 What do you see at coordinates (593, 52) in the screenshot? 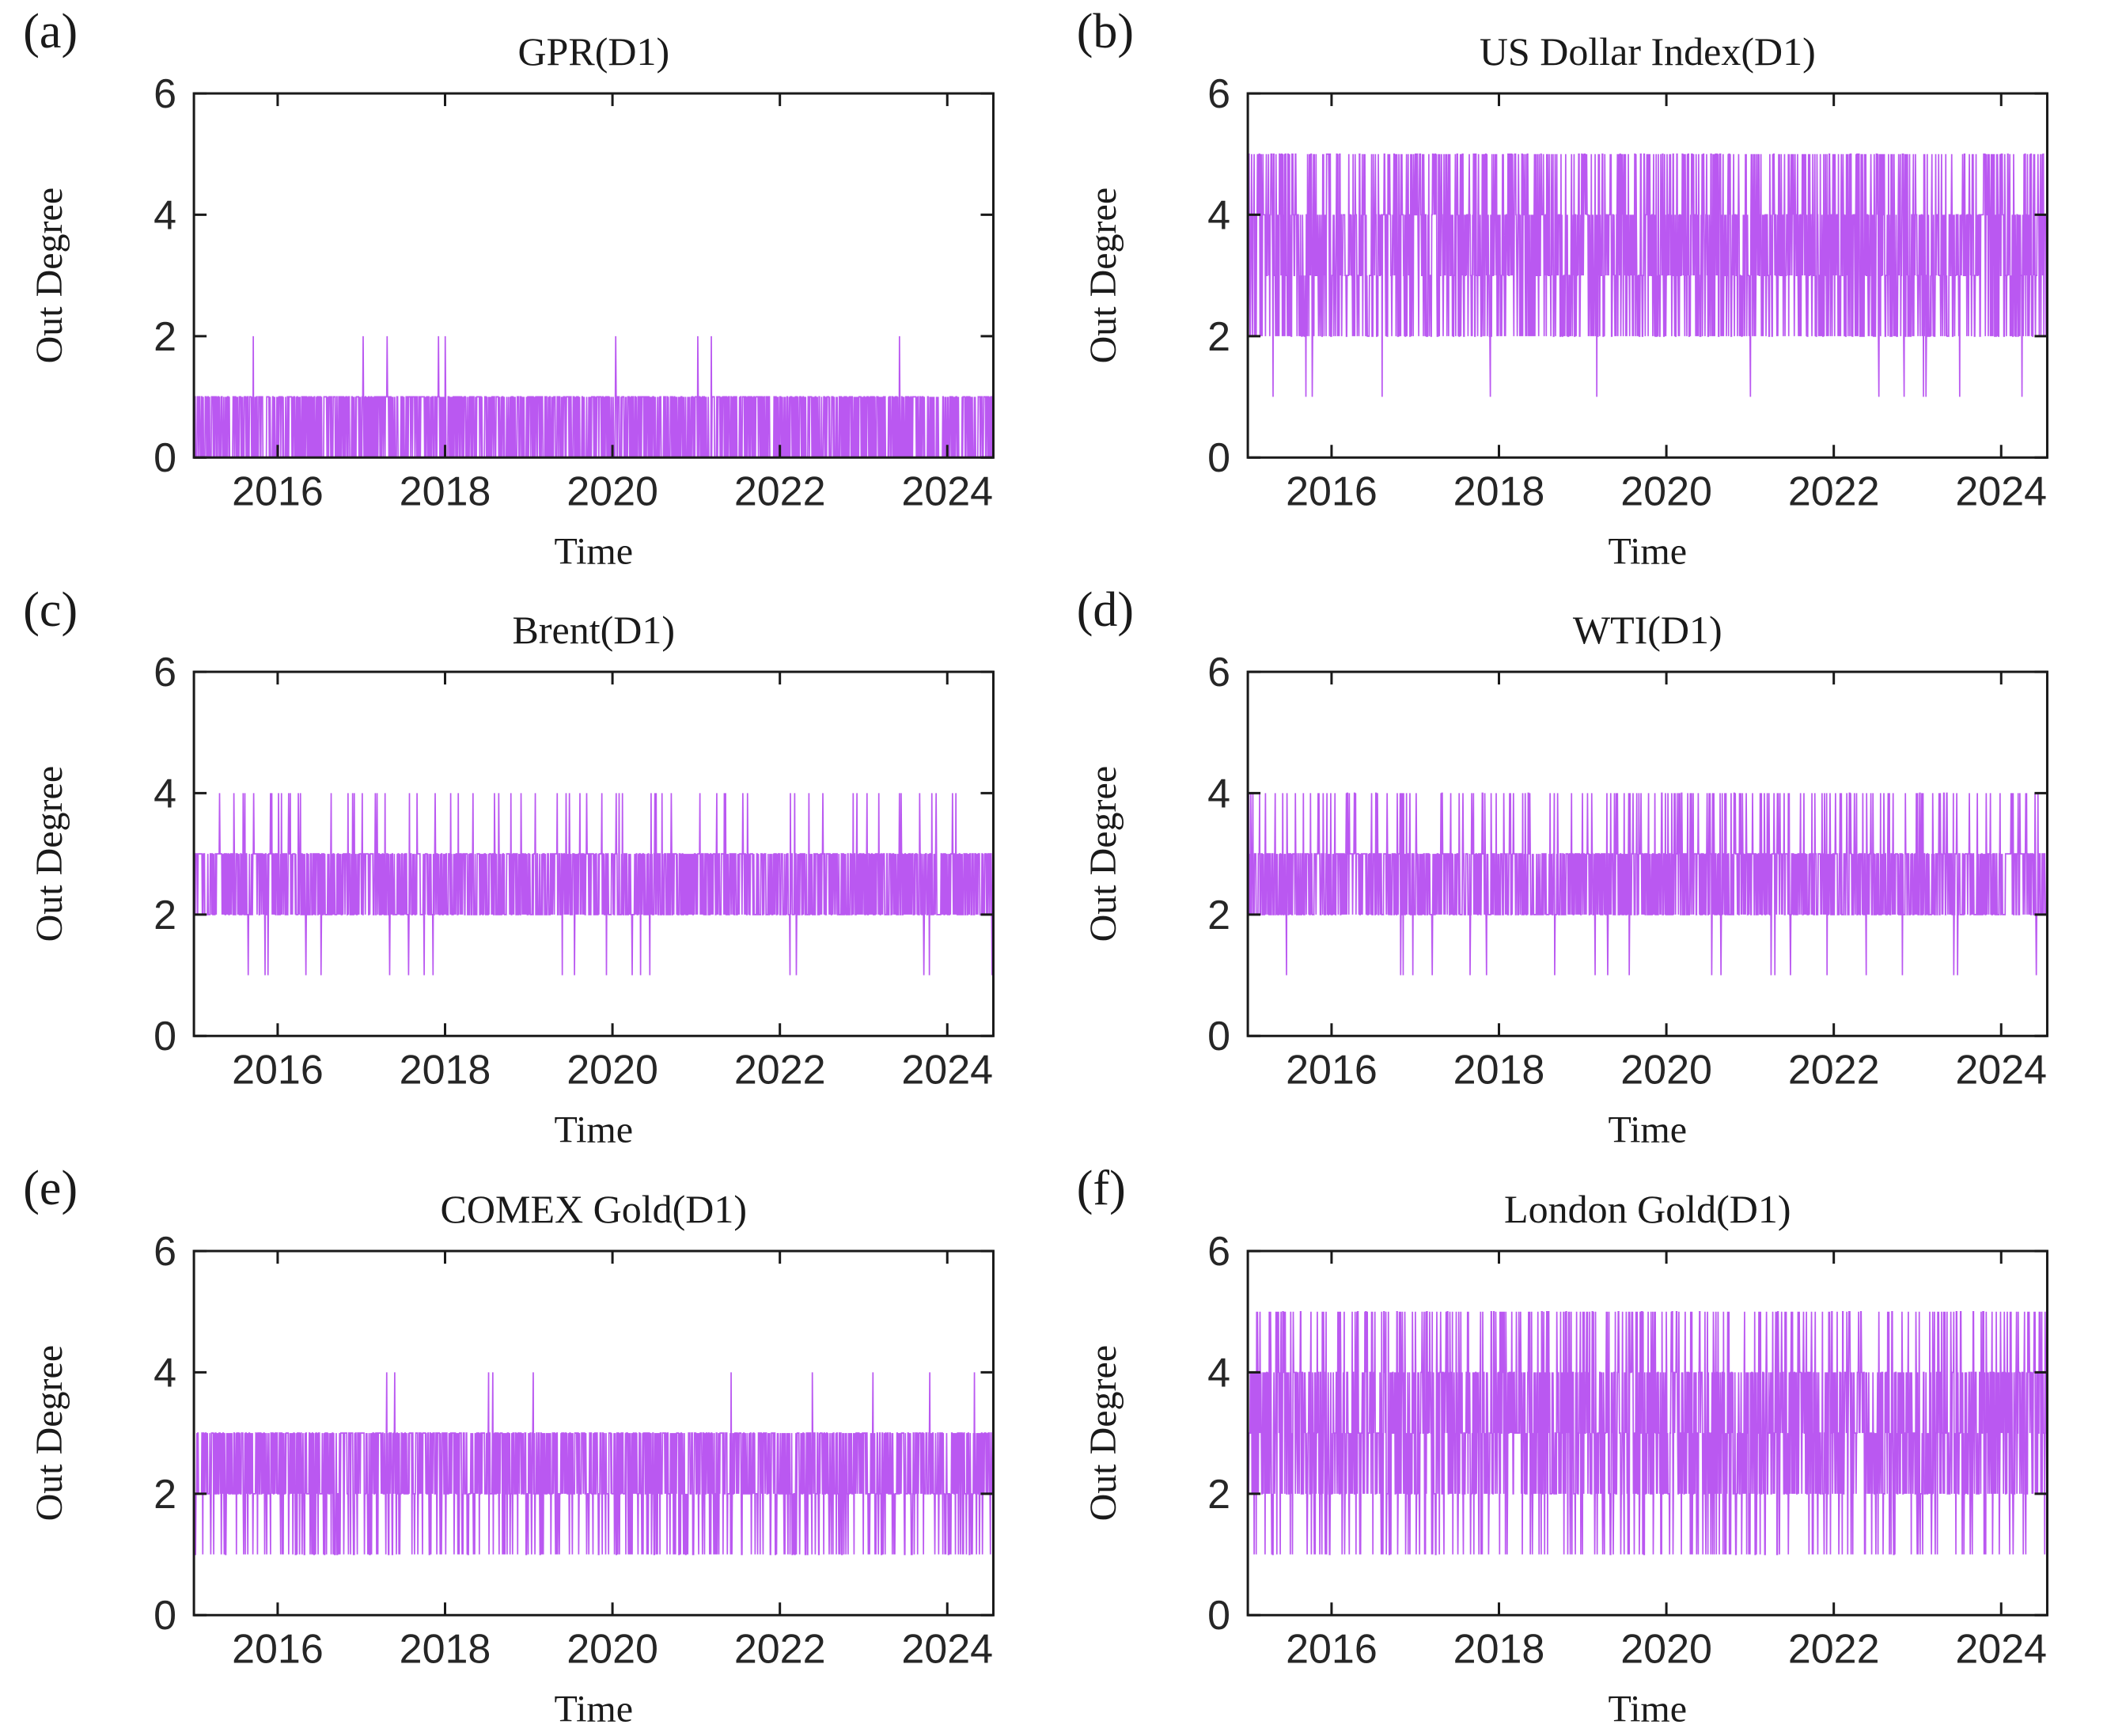
I see `chart-title: GPR(D1)` at bounding box center [593, 52].